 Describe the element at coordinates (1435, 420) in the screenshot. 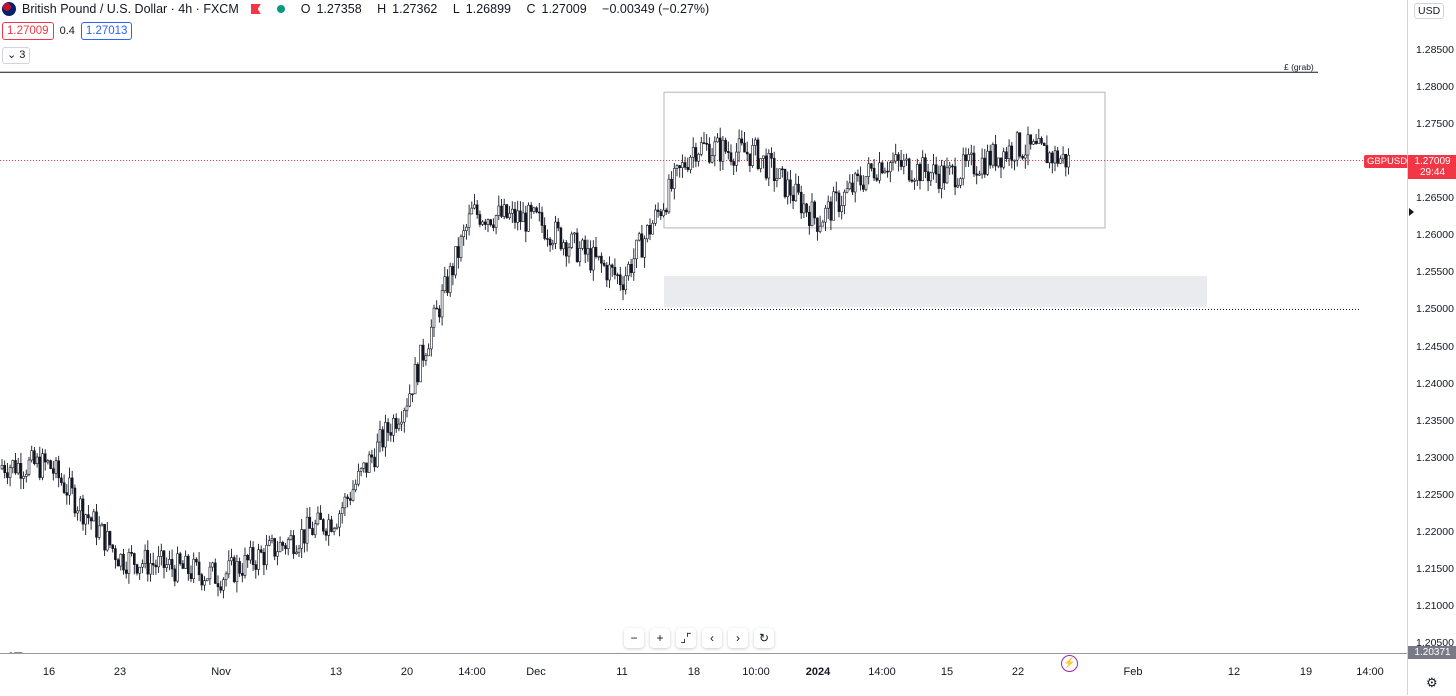

I see `price-tick-label: 1.23500` at that location.